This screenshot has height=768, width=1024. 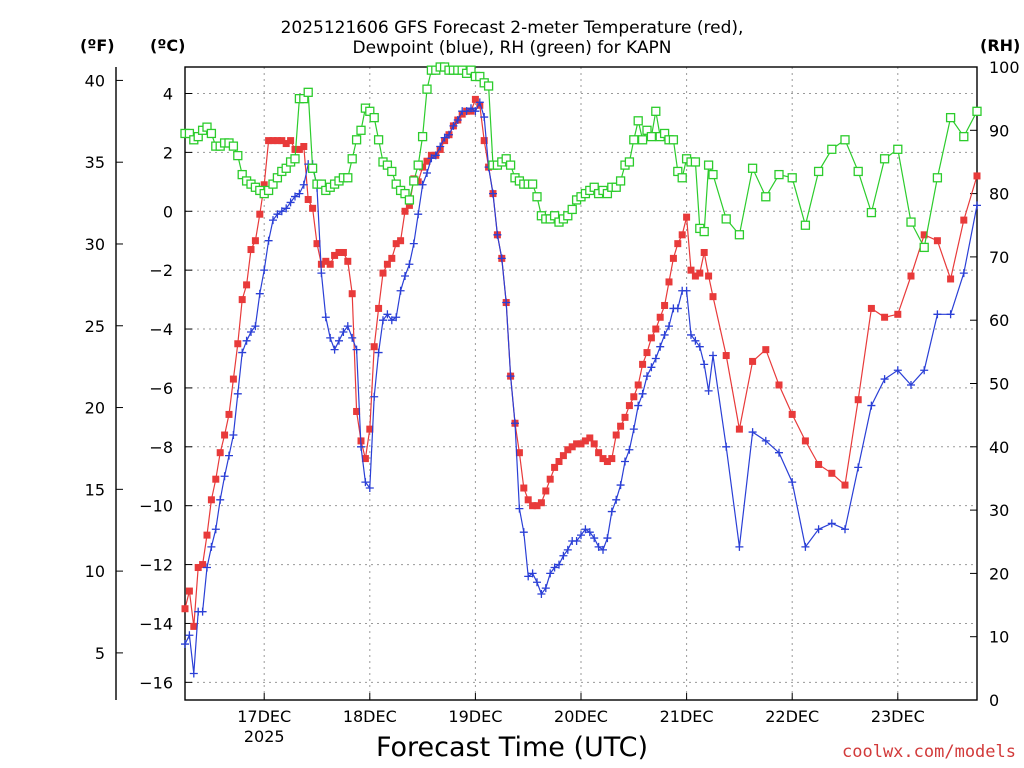 I want to click on fahrenheit-tick-label: 5, so click(x=100, y=653).